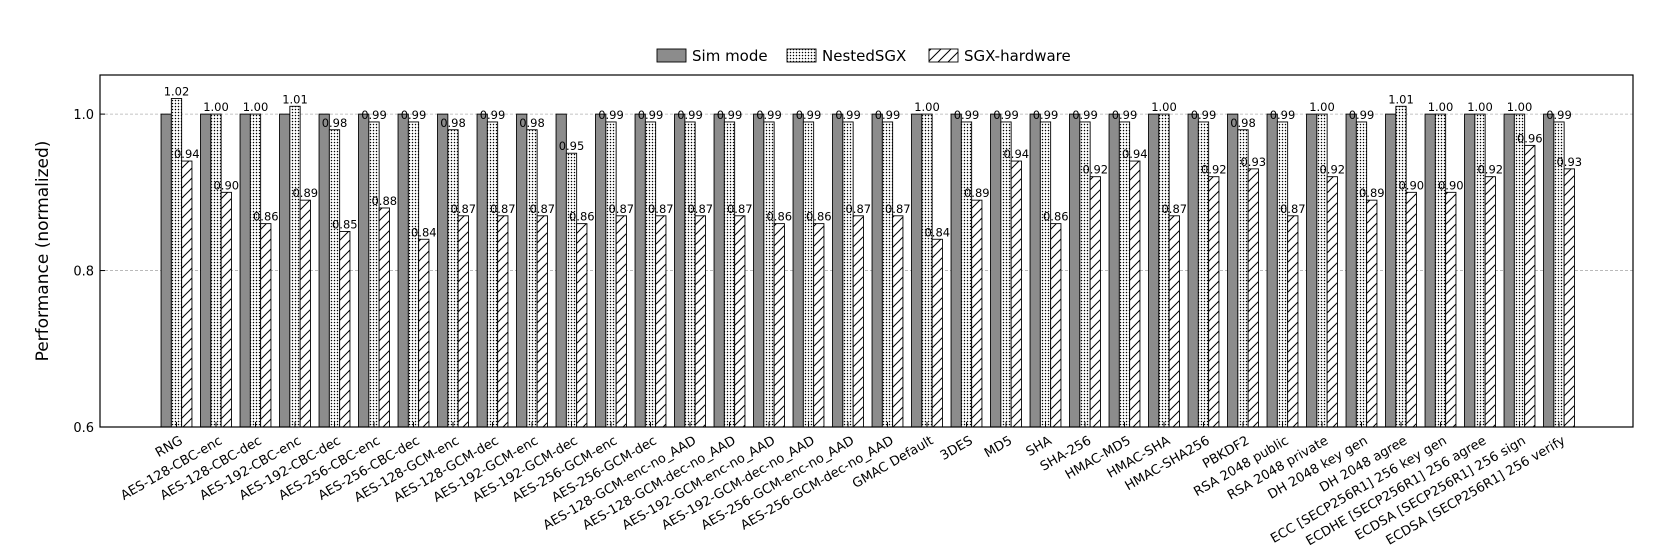 This screenshot has width=1661, height=554. I want to click on bar-value-label: 0.90, so click(226, 185).